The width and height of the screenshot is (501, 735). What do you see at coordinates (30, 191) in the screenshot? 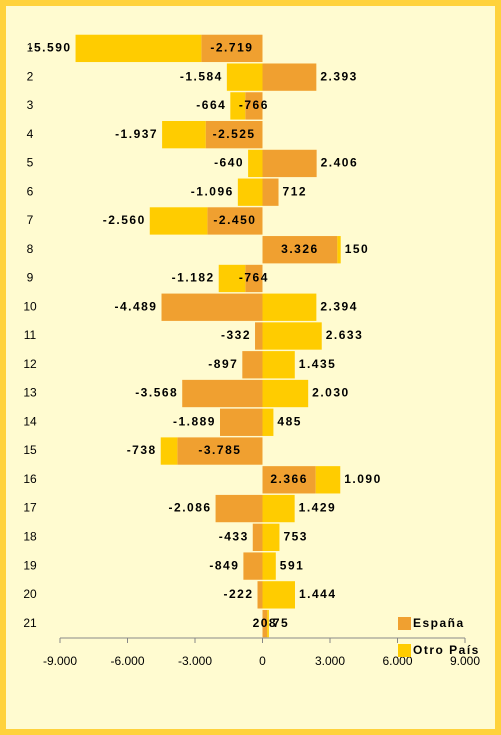
I see `y-tick-label: 6` at bounding box center [30, 191].